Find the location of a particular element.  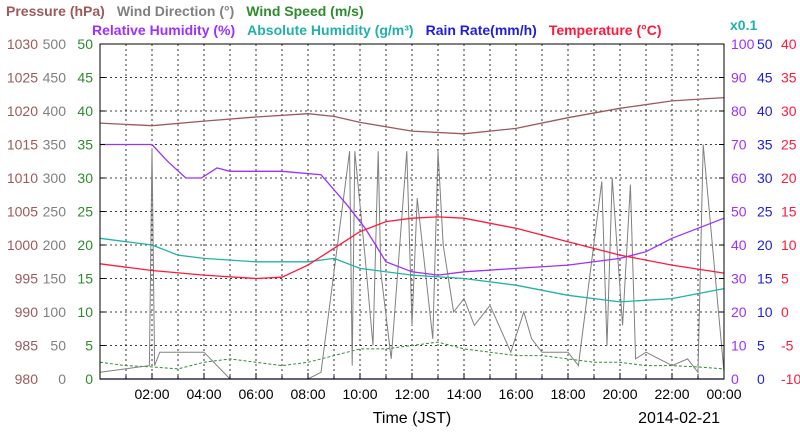

legend-entry: Relative Humidity (%) is located at coordinates (163, 30).